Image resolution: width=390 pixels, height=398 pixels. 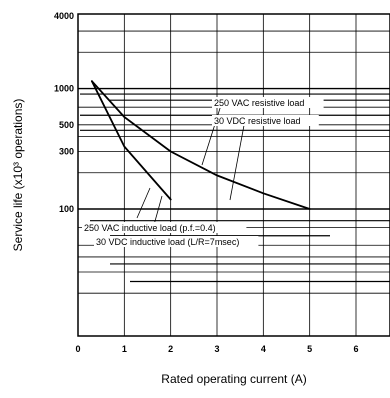 What do you see at coordinates (233, 379) in the screenshot?
I see `x-axis-title: Rated operating current (A)` at bounding box center [233, 379].